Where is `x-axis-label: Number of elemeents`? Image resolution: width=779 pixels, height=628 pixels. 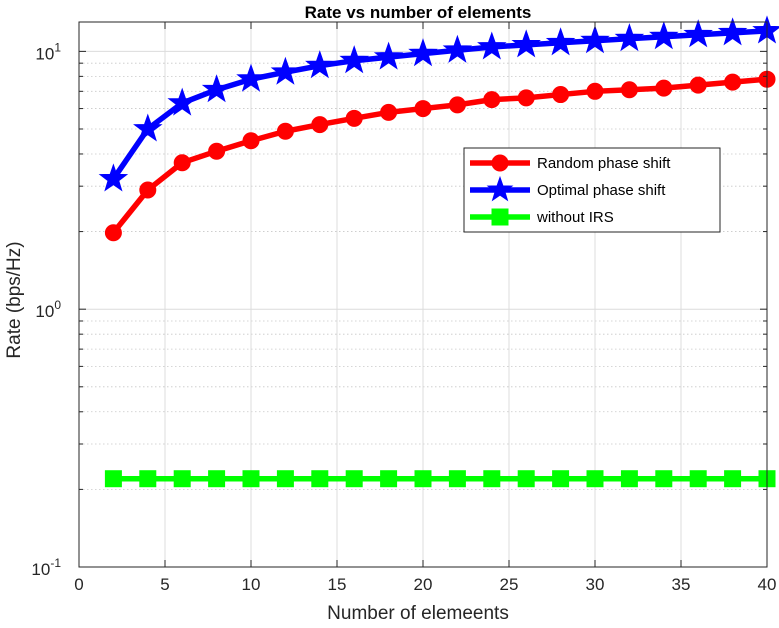
x-axis-label: Number of elemeents is located at coordinates (418, 613).